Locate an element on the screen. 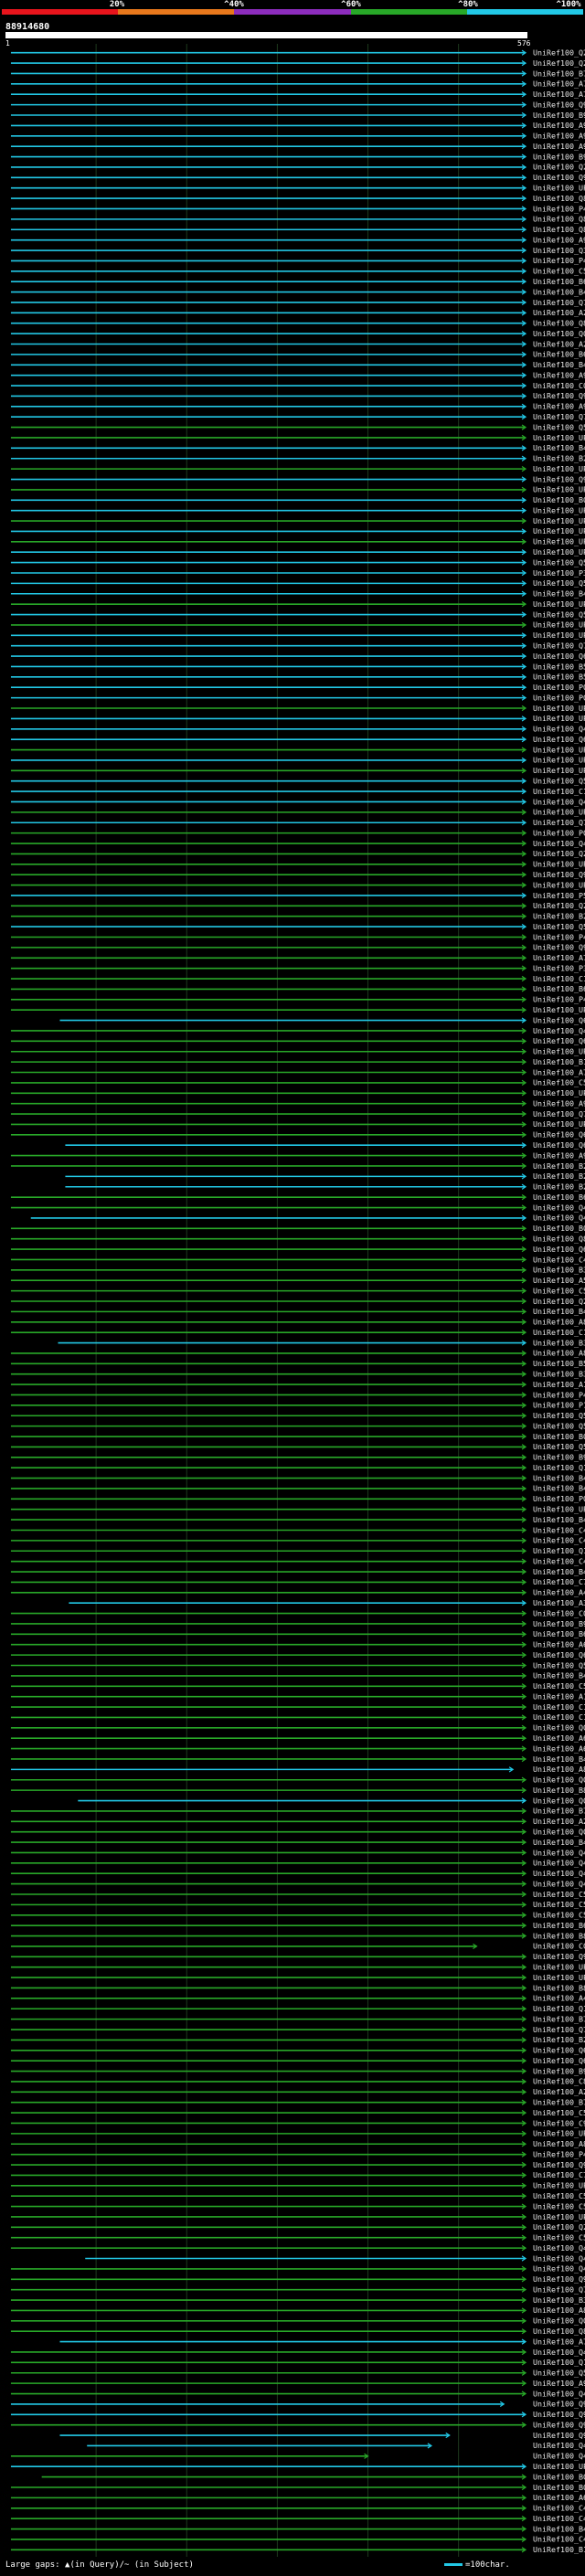  hit-label: UniRef100_Q7RBC1 is located at coordinates (559, 2289).